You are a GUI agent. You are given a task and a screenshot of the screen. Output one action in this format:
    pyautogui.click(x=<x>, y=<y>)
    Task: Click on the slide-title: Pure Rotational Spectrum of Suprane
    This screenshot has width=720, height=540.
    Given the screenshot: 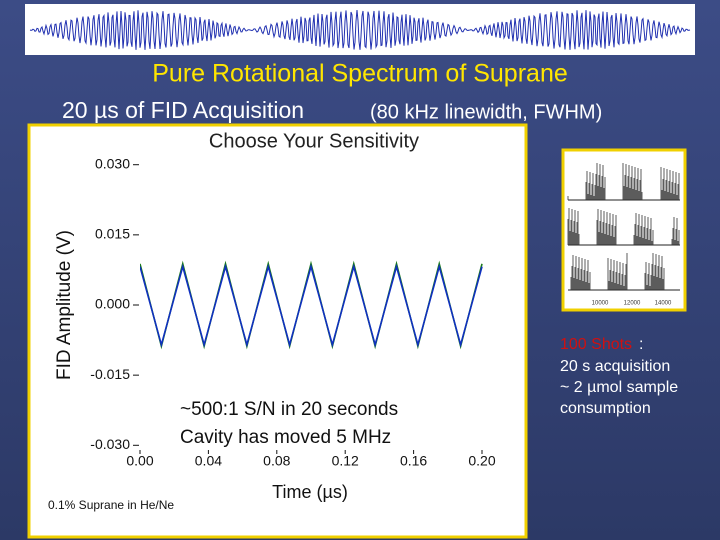 What is the action you would take?
    pyautogui.click(x=360, y=74)
    